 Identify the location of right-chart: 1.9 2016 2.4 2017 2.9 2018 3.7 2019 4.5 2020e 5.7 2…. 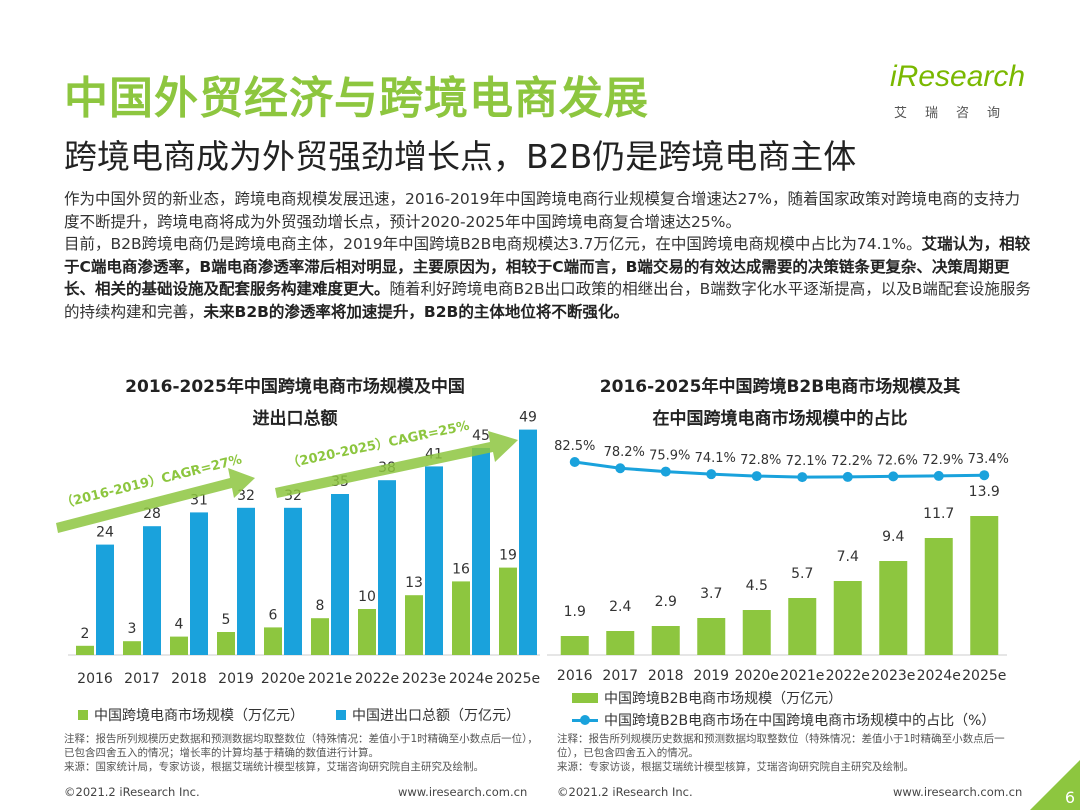
(778, 561).